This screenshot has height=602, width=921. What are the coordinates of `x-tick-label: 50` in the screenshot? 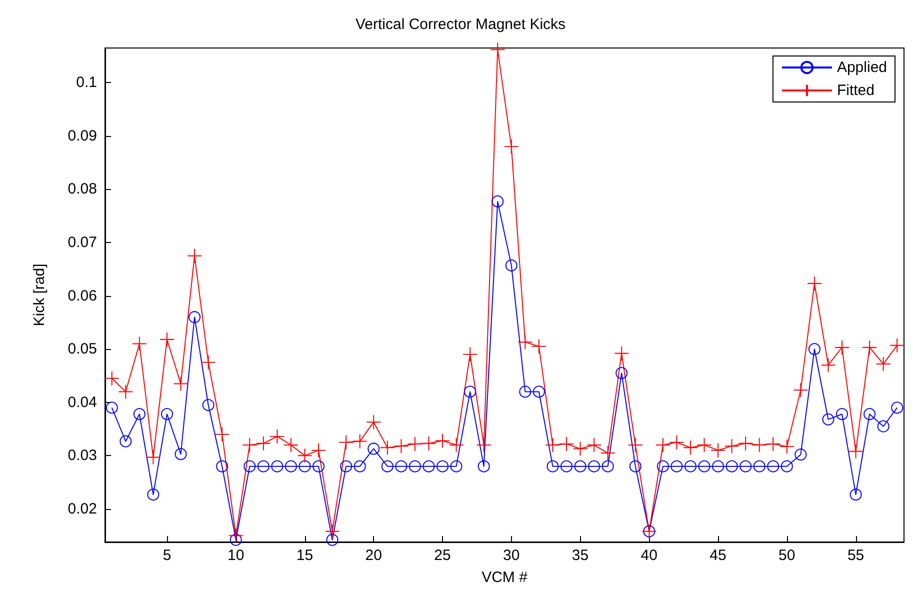 It's located at (787, 555).